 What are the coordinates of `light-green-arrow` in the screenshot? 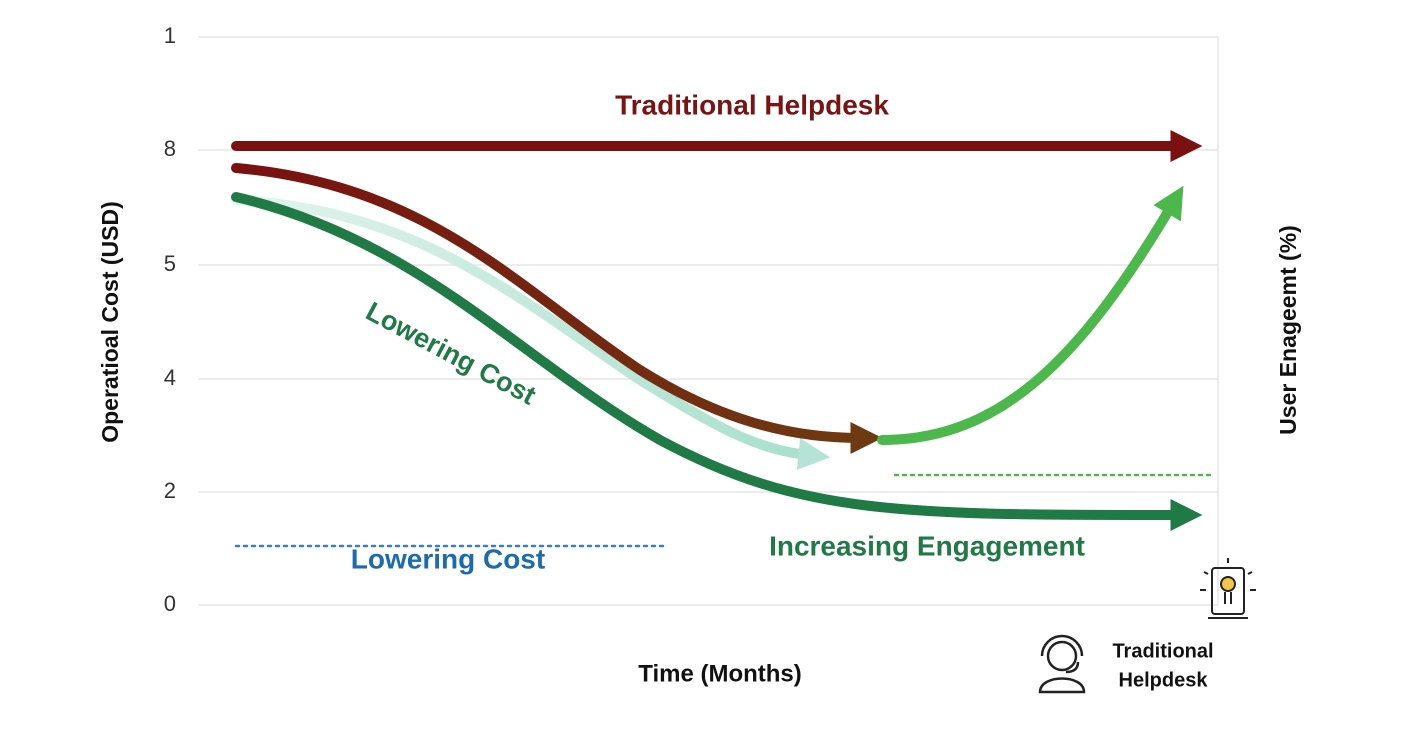 It's located at (1030, 315).